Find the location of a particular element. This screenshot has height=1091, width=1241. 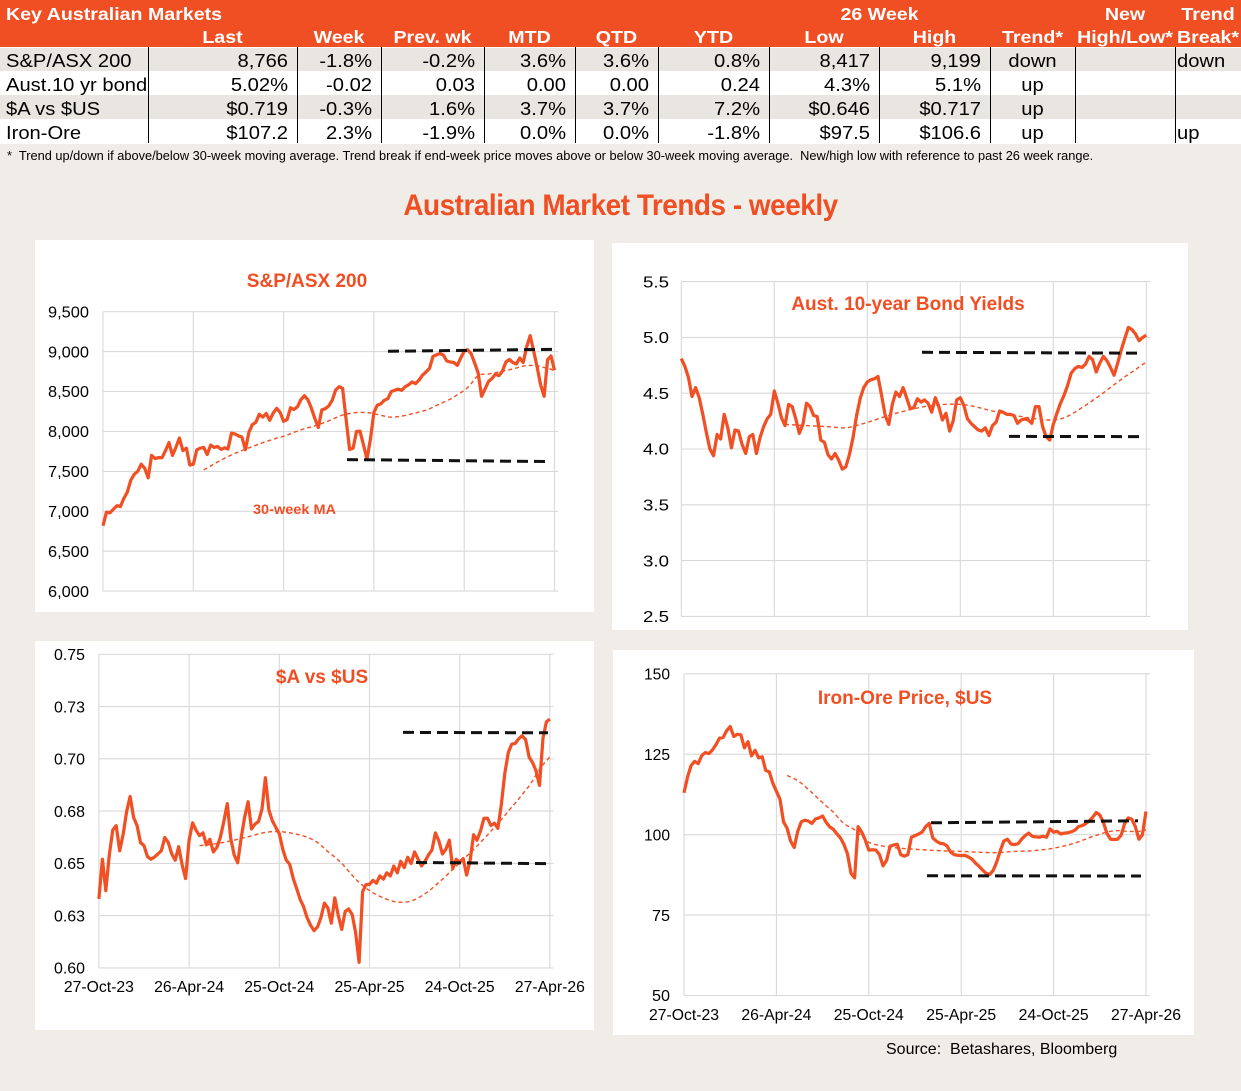

svg-text: 0.75 is located at coordinates (69, 655).